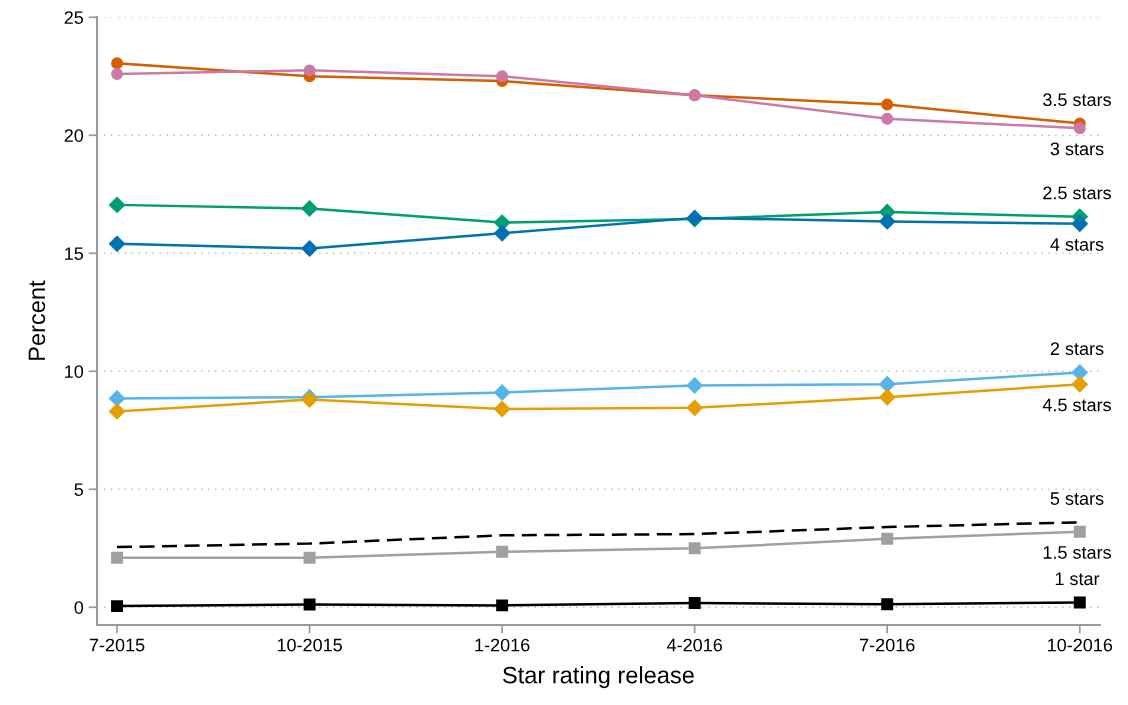  What do you see at coordinates (79, 607) in the screenshot?
I see `y-tick-label: 0` at bounding box center [79, 607].